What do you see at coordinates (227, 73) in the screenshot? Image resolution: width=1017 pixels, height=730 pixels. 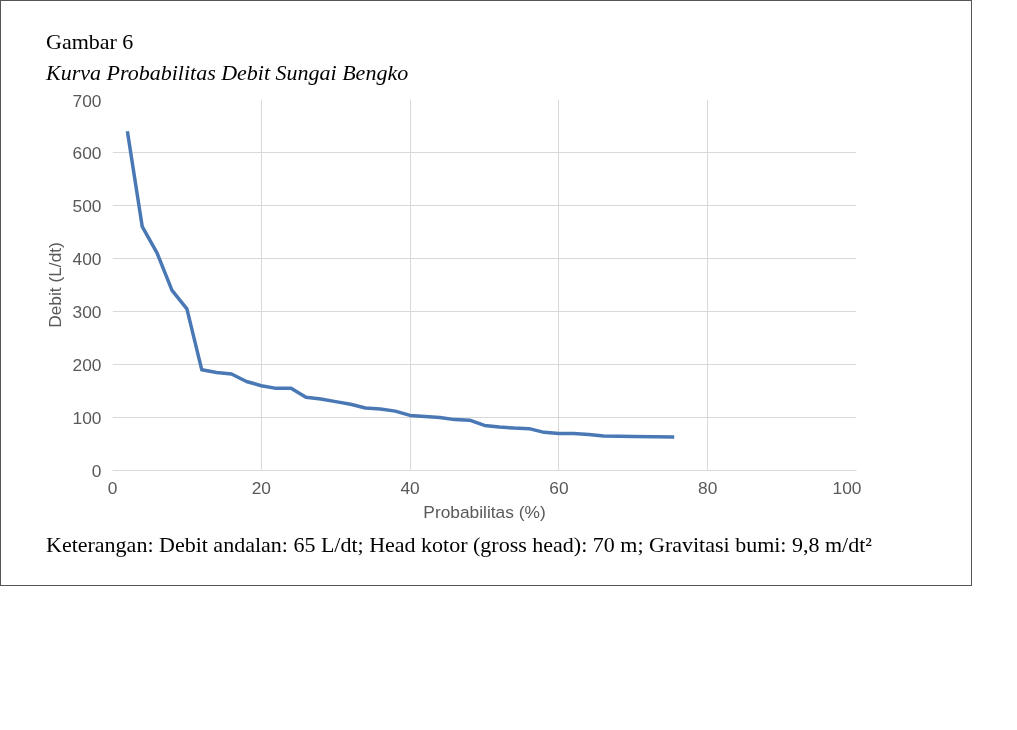 I see `chart-subtitle: Kurva Probabilitas Debit Sungai Bengko` at bounding box center [227, 73].